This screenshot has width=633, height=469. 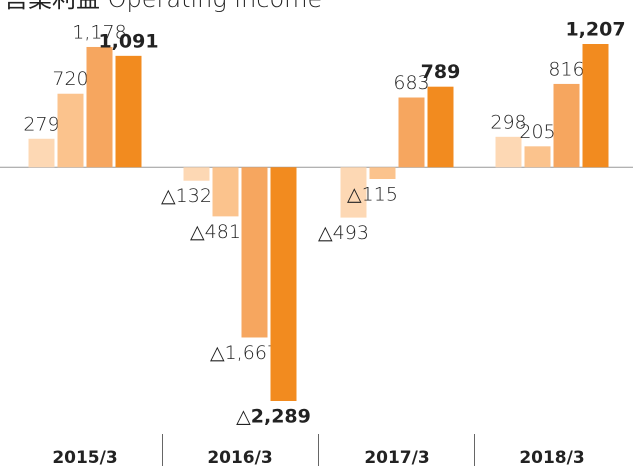 I want to click on x-tick-label: 2017/3, so click(x=396, y=458).